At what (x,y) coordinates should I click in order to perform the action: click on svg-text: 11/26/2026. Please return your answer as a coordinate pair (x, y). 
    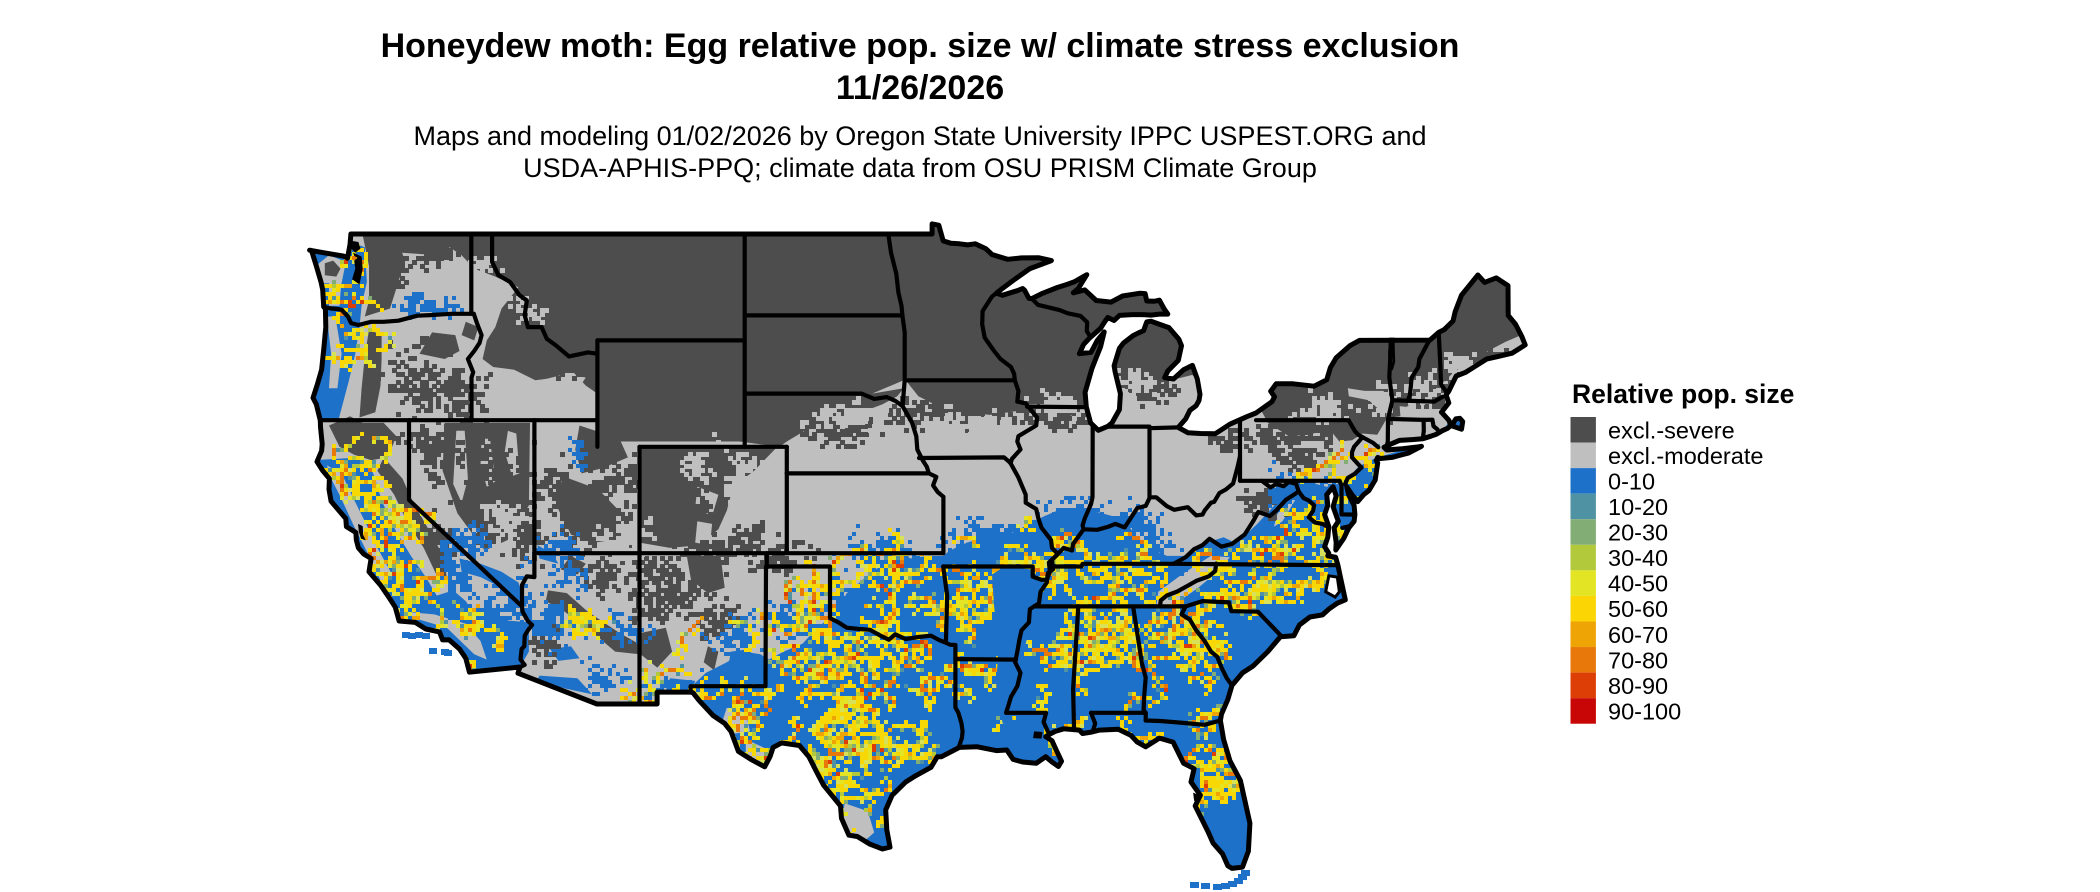
    Looking at the image, I should click on (920, 88).